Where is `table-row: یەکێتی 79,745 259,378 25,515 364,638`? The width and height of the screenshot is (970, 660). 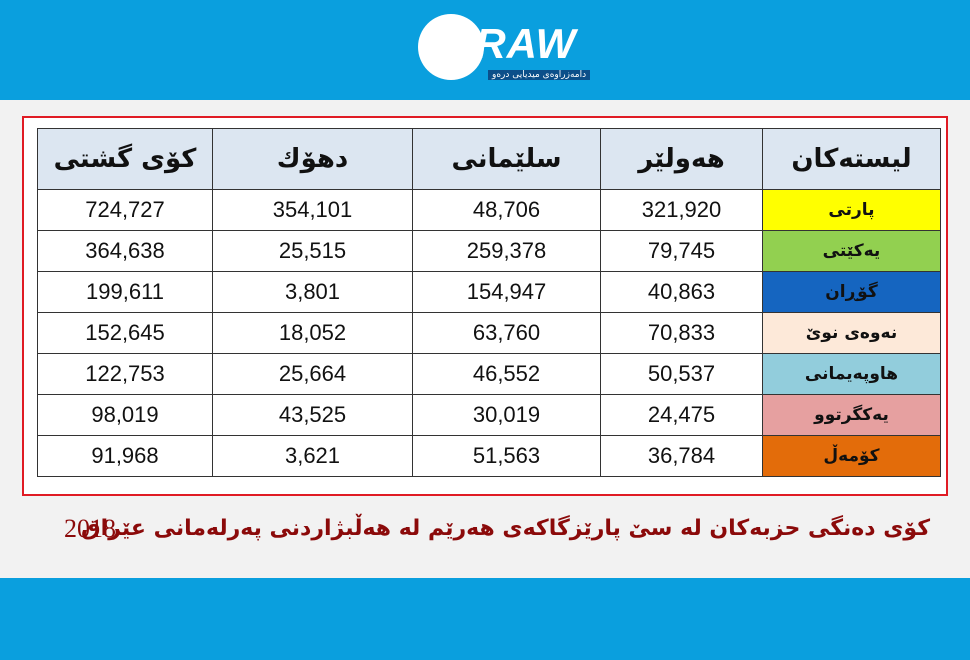 table-row: یەکێتی 79,745 259,378 25,515 364,638 is located at coordinates (489, 251).